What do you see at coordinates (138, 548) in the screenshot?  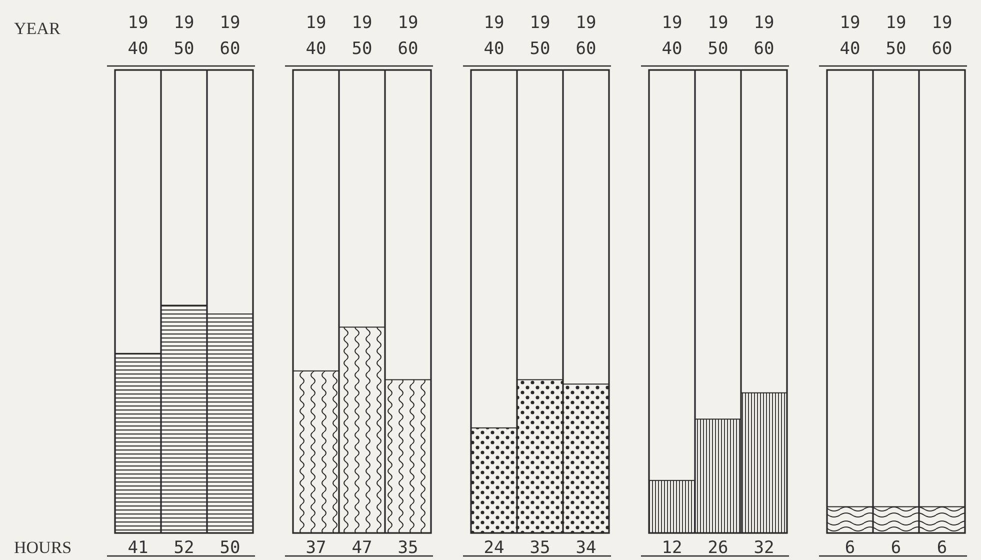 I see `data-label: 41` at bounding box center [138, 548].